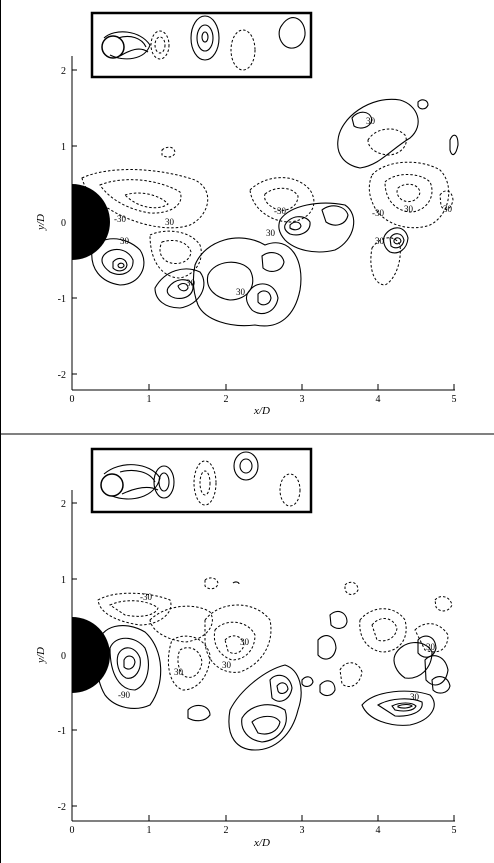 This screenshot has width=494, height=863. I want to click on contour-lines, so click(274, 664).